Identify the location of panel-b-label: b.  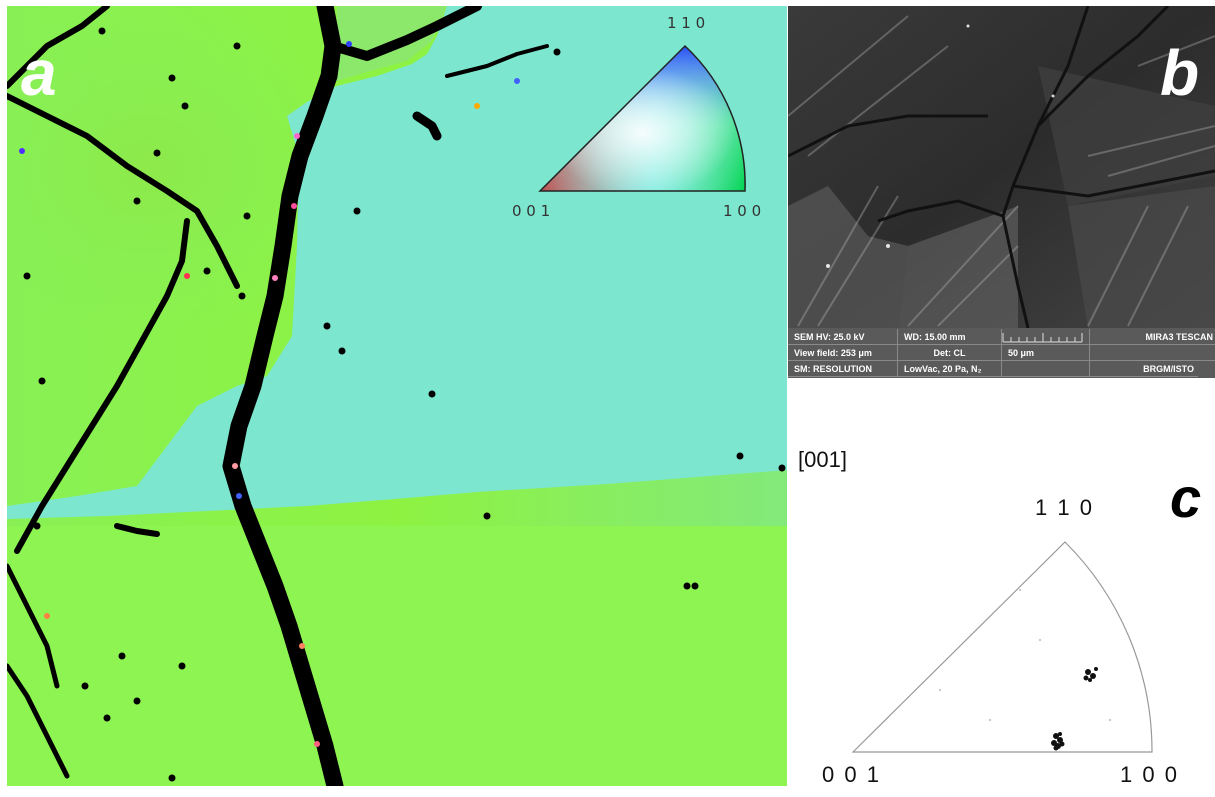
(1180, 73).